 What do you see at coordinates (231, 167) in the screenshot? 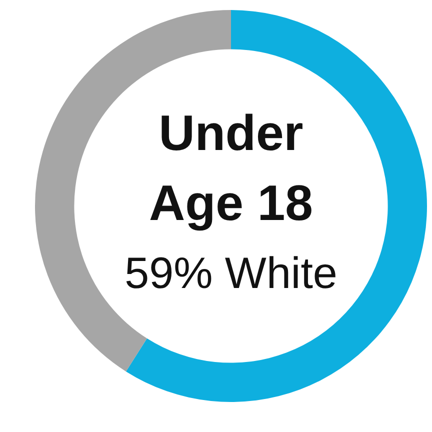
I see `text: Under Age 18` at bounding box center [231, 167].